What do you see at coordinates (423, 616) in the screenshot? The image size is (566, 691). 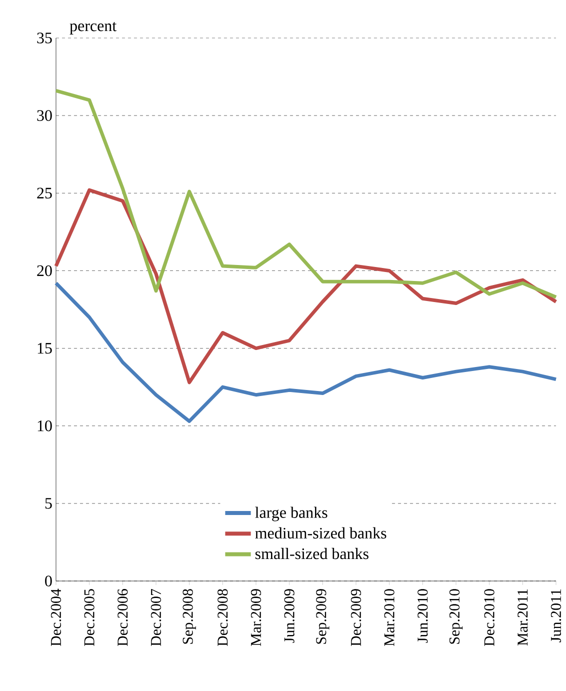 I see `x-tick-label: Jun.2010` at bounding box center [423, 616].